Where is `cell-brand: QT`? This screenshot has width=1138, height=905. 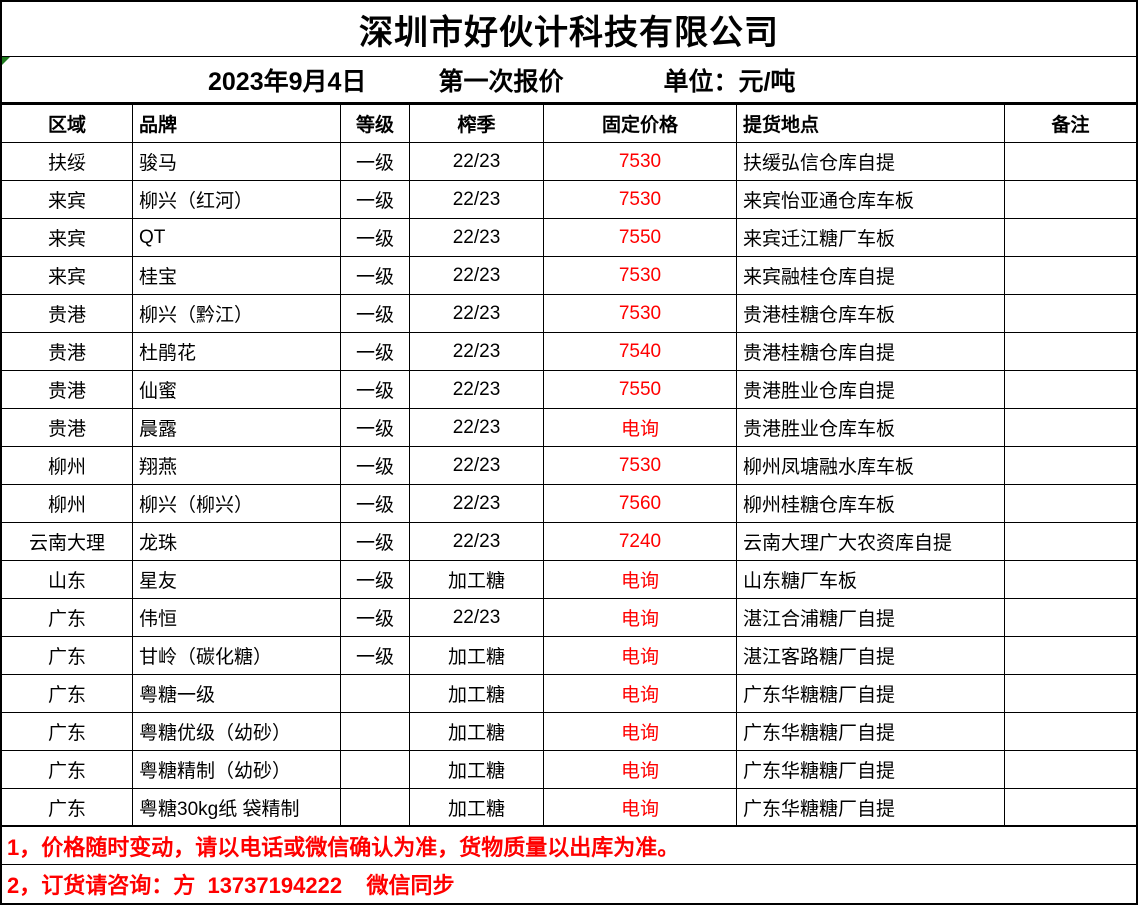
cell-brand: QT is located at coordinates (237, 237).